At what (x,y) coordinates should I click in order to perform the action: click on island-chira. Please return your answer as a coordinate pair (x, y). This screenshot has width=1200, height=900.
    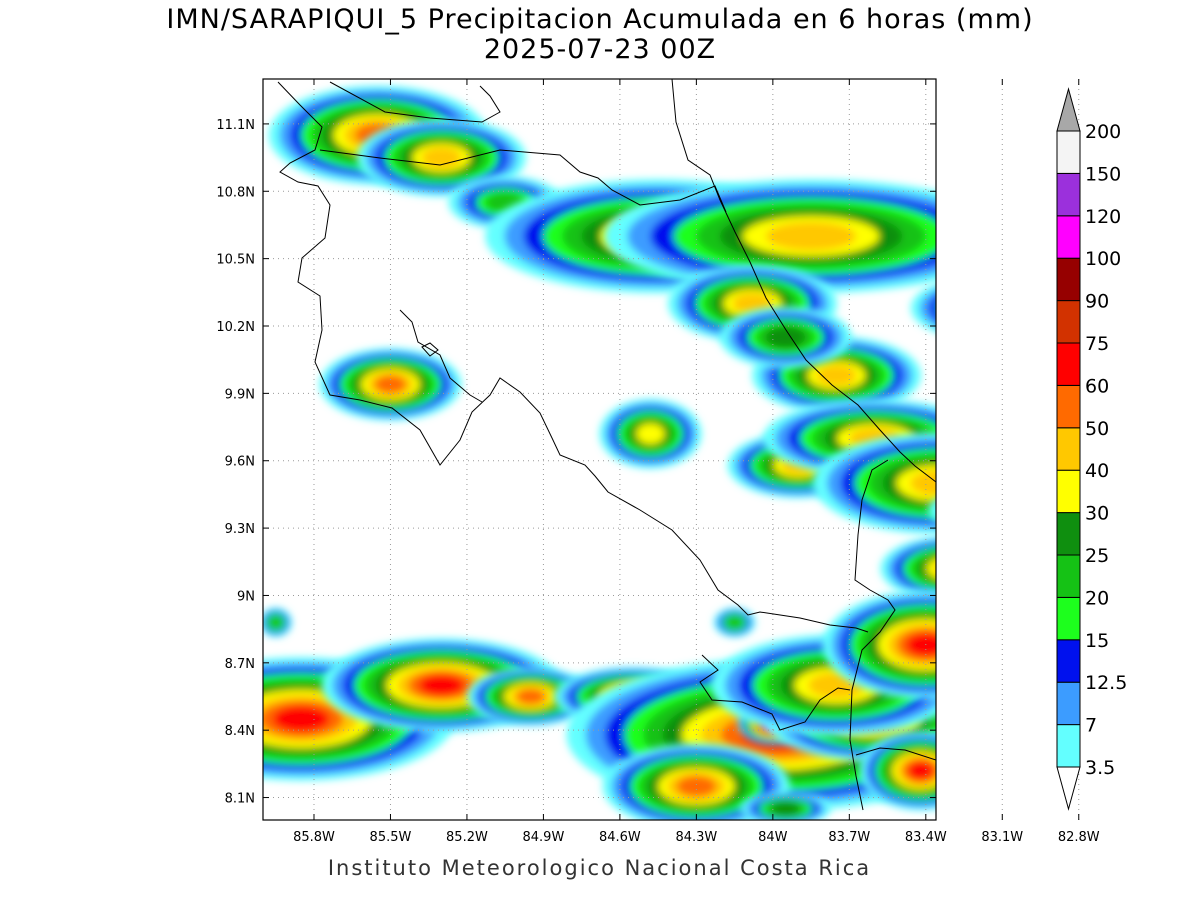
    Looking at the image, I should click on (430, 349).